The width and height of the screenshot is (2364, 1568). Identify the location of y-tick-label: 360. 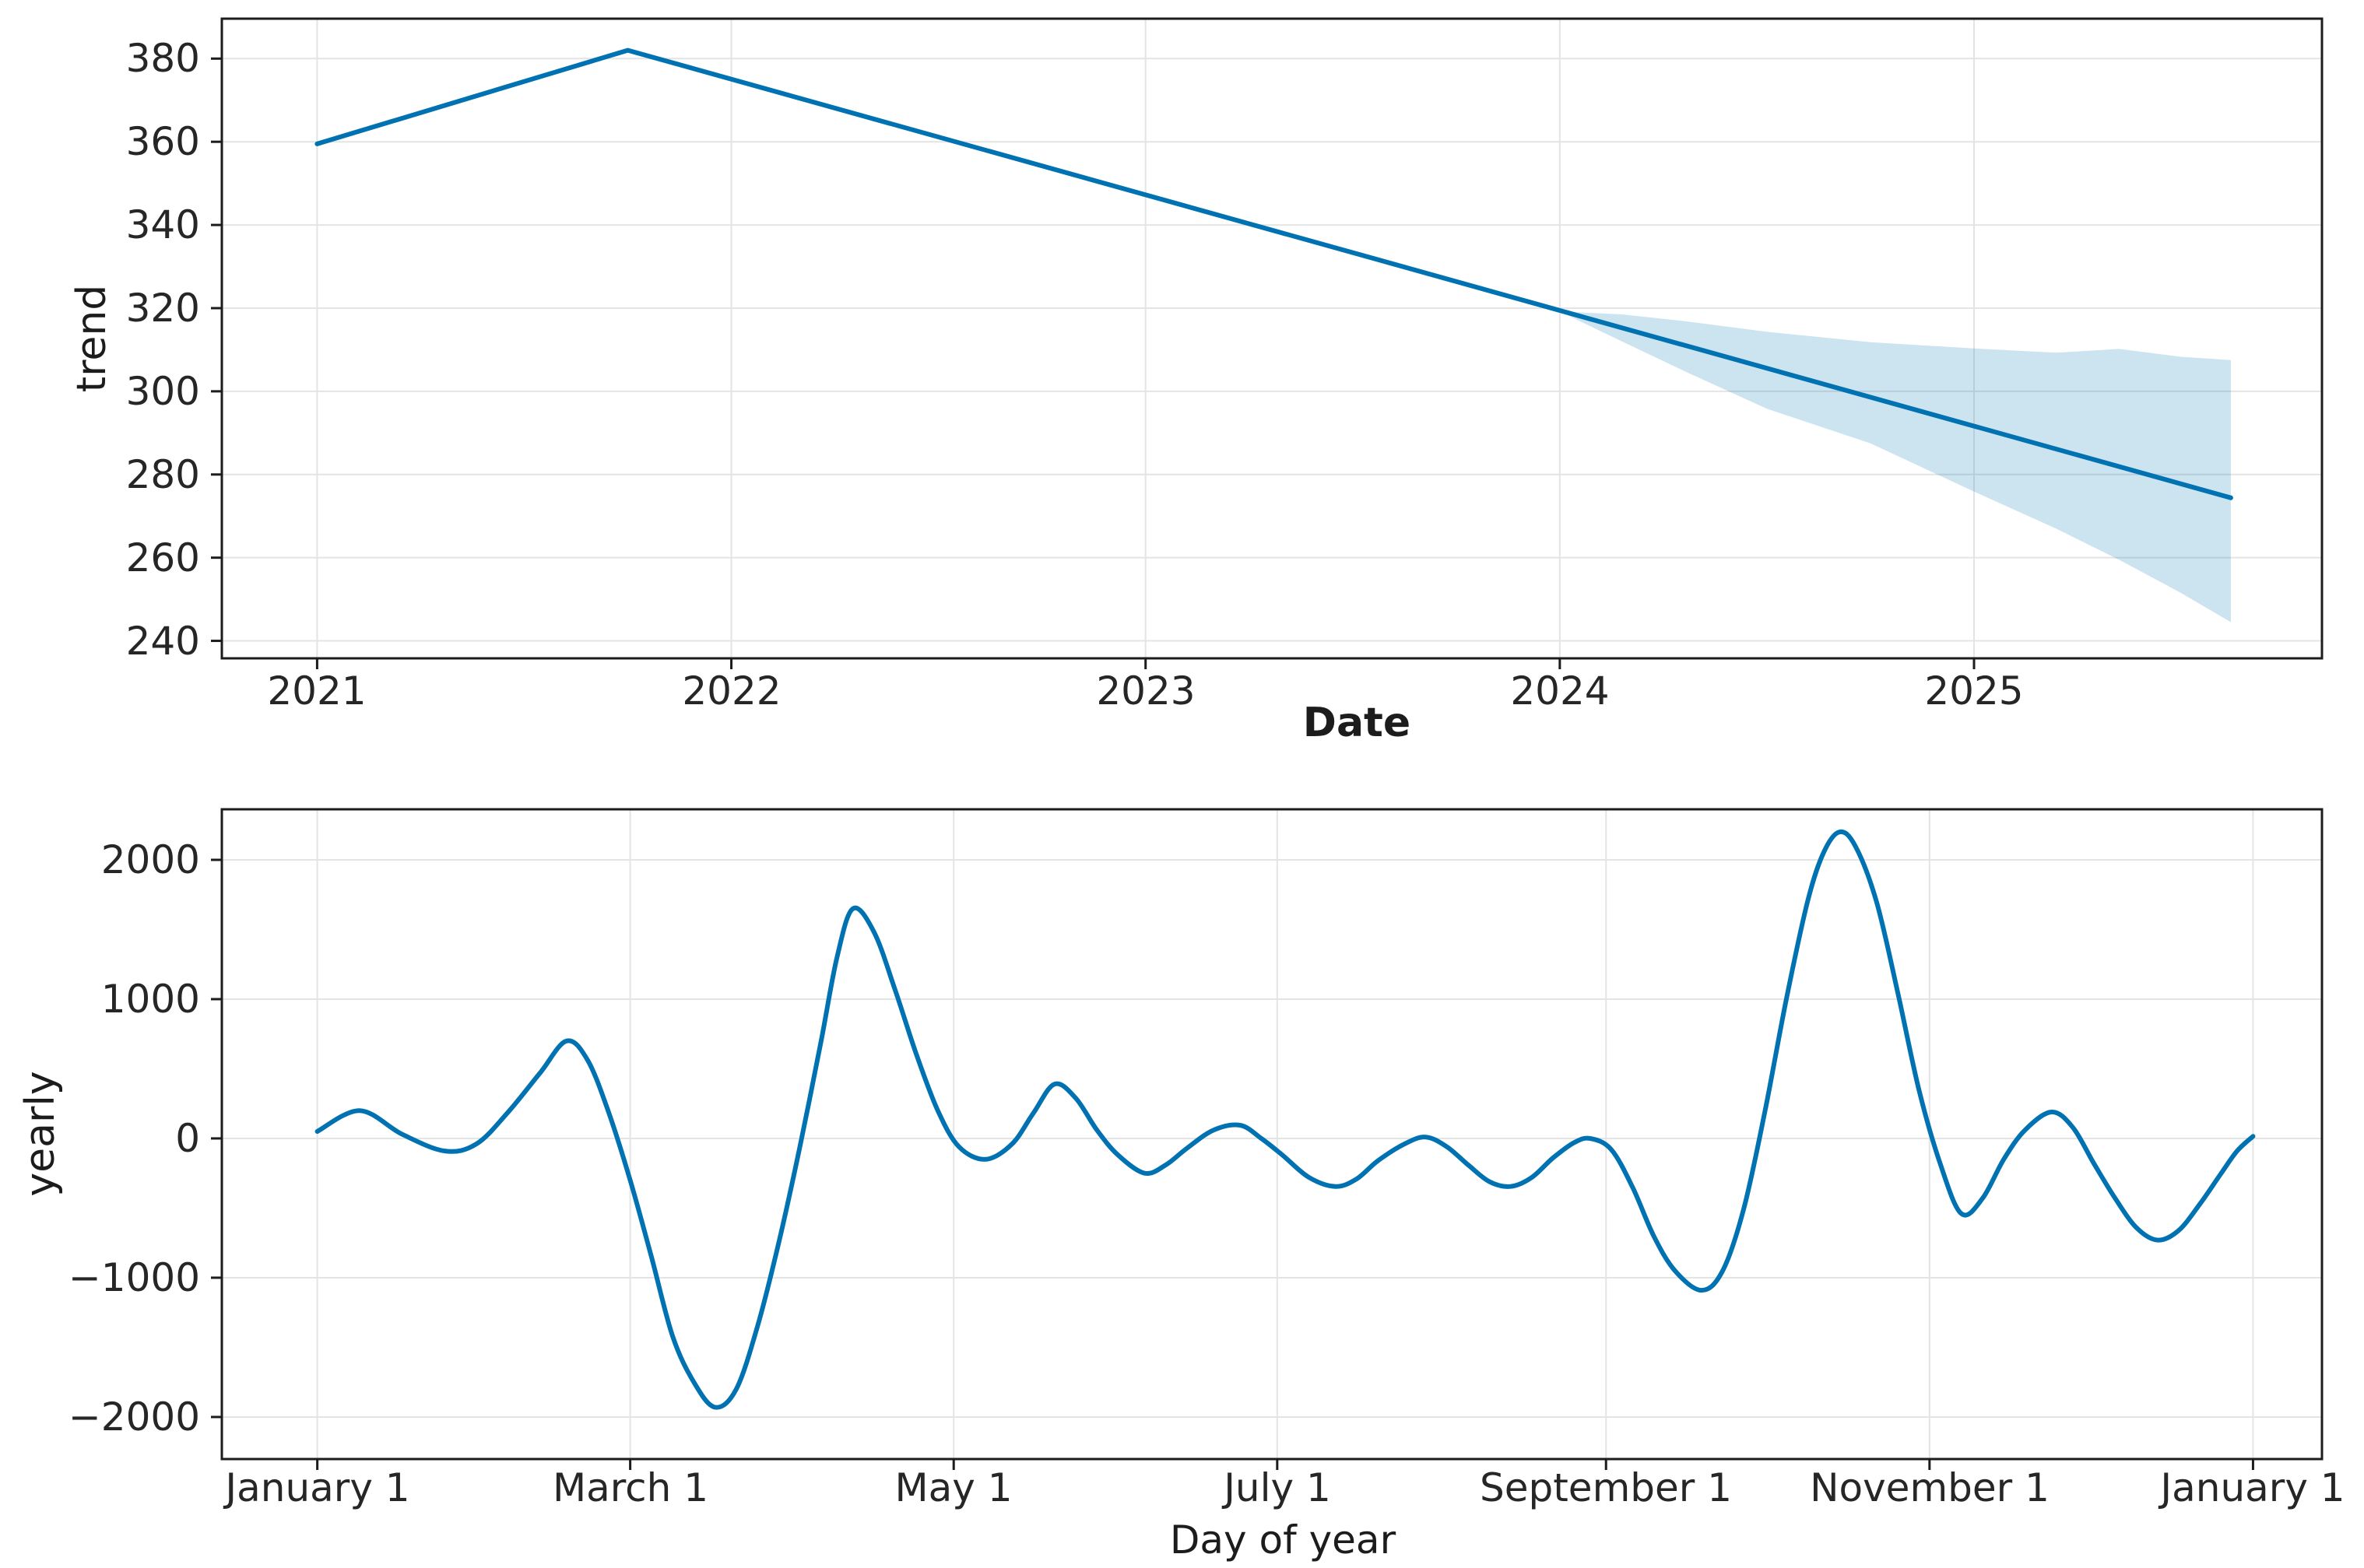
(162, 141).